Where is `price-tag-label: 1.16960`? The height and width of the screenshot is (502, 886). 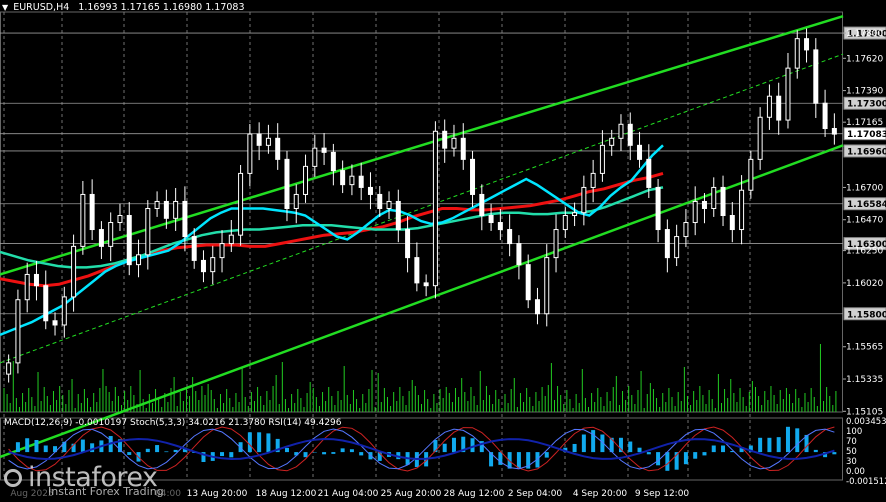 price-tag-label: 1.16960 is located at coordinates (866, 152).